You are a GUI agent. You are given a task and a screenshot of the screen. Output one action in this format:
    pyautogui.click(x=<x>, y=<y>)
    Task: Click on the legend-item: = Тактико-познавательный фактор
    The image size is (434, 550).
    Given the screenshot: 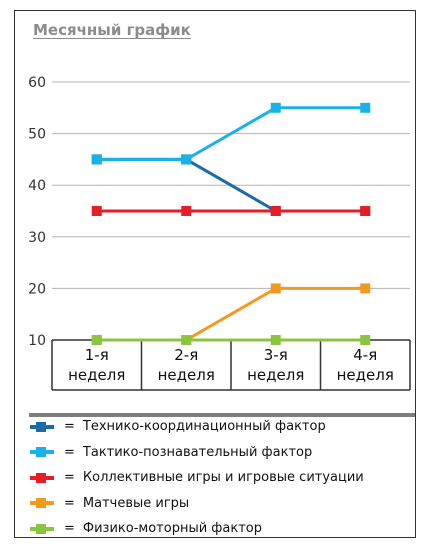 What is the action you would take?
    pyautogui.click(x=220, y=453)
    